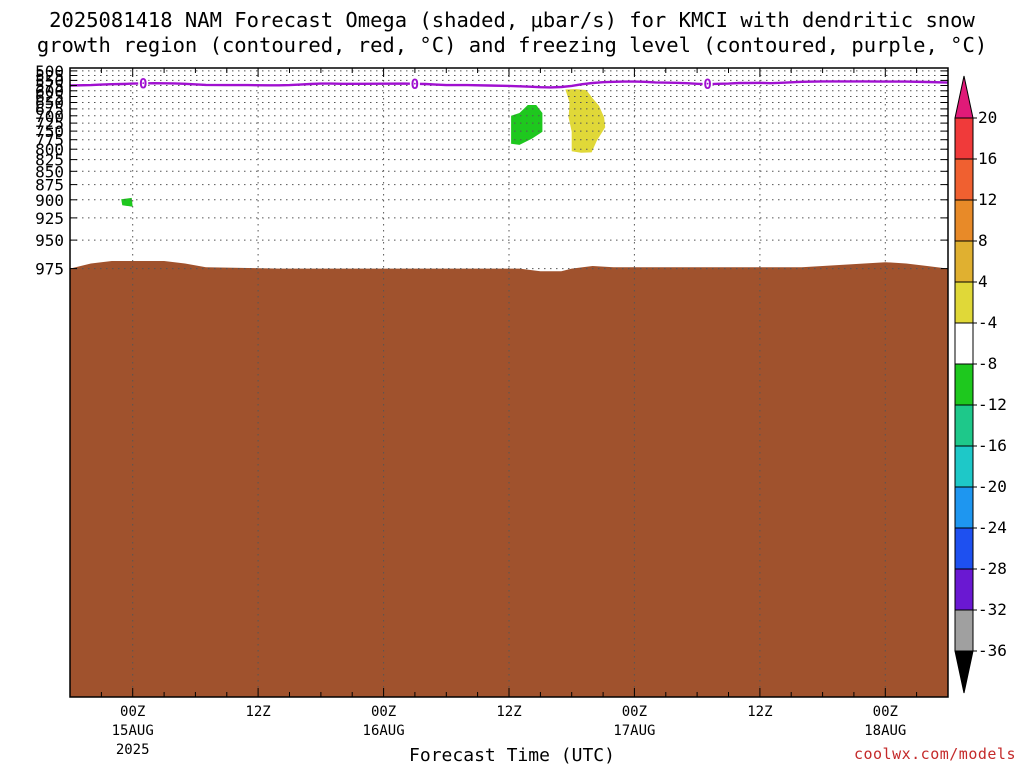 Image resolution: width=1024 pixels, height=768 pixels. I want to click on y-tick-label: 775, so click(49, 140).